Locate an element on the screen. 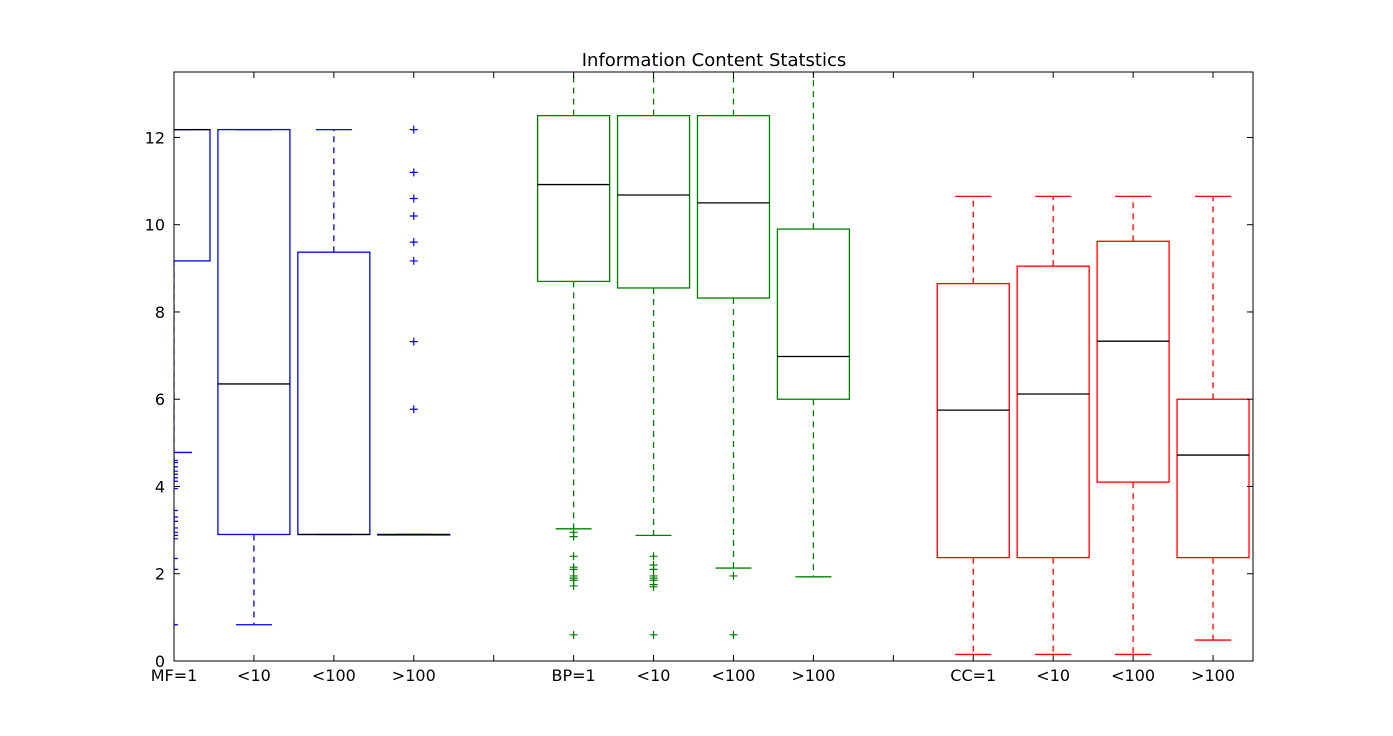  y-tick-label-5: 10 is located at coordinates (155, 225).